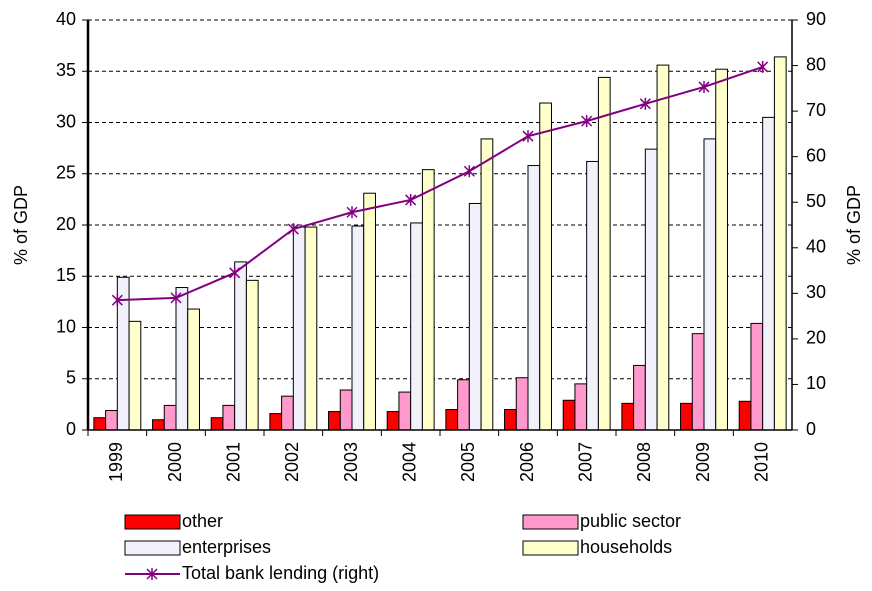 This screenshot has width=872, height=591. Describe the element at coordinates (816, 247) in the screenshot. I see `y2-tick-label: 40` at that location.